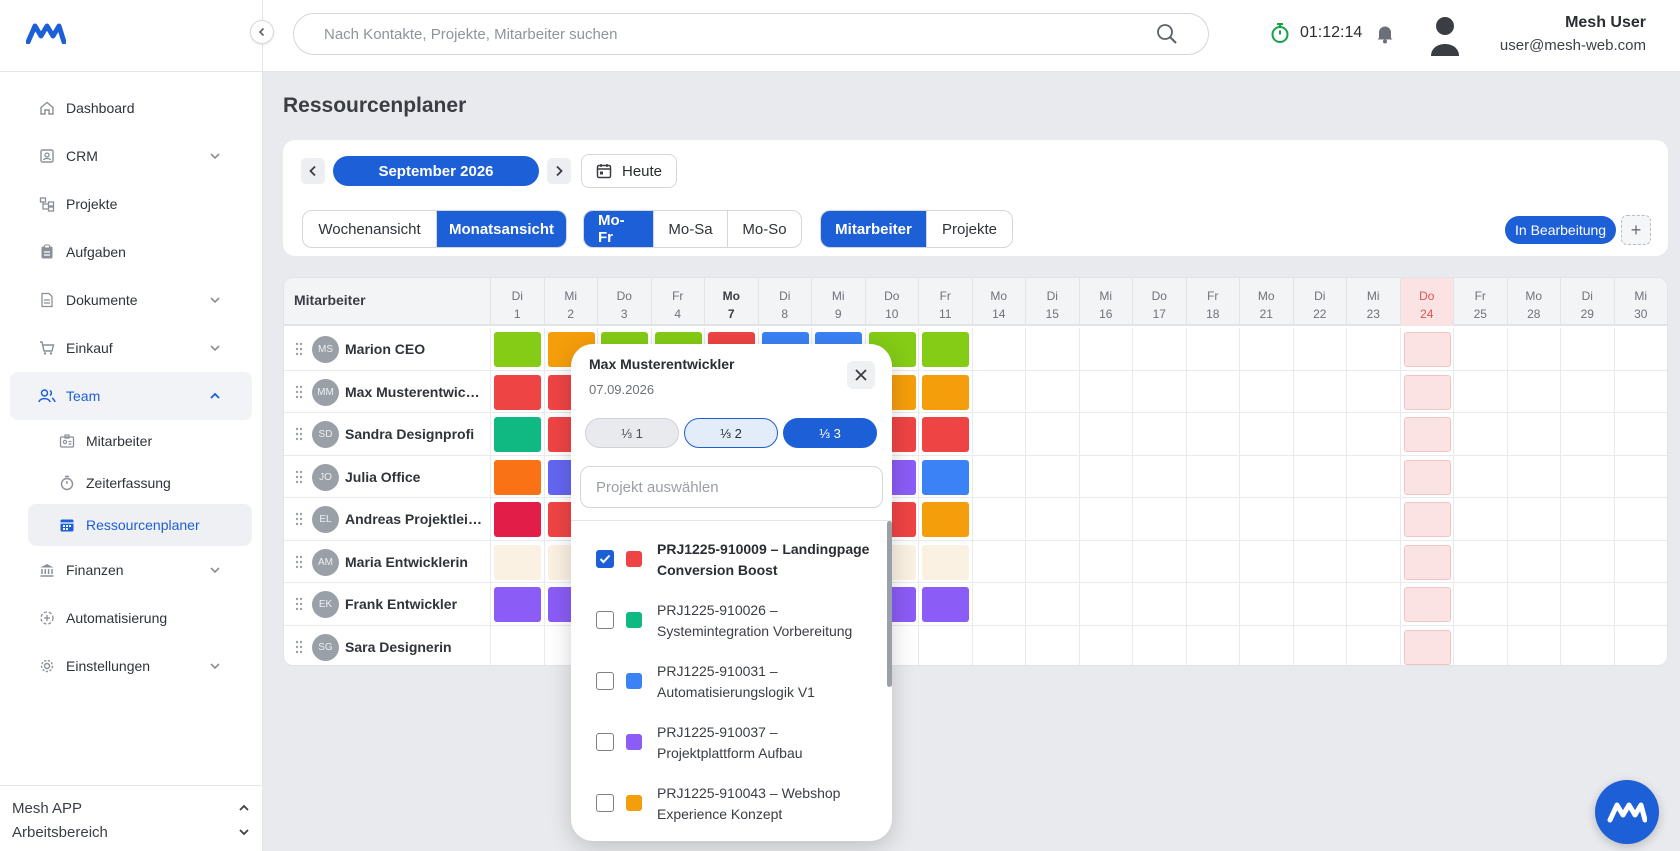 The width and height of the screenshot is (1680, 851). I want to click on sidebar-item-projekte: Projekte, so click(131, 204).